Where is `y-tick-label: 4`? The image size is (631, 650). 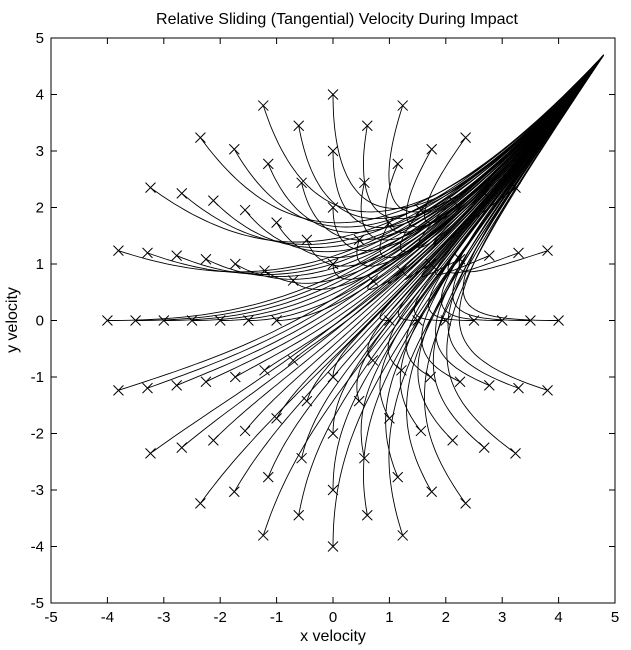
y-tick-label: 4 is located at coordinates (40, 95).